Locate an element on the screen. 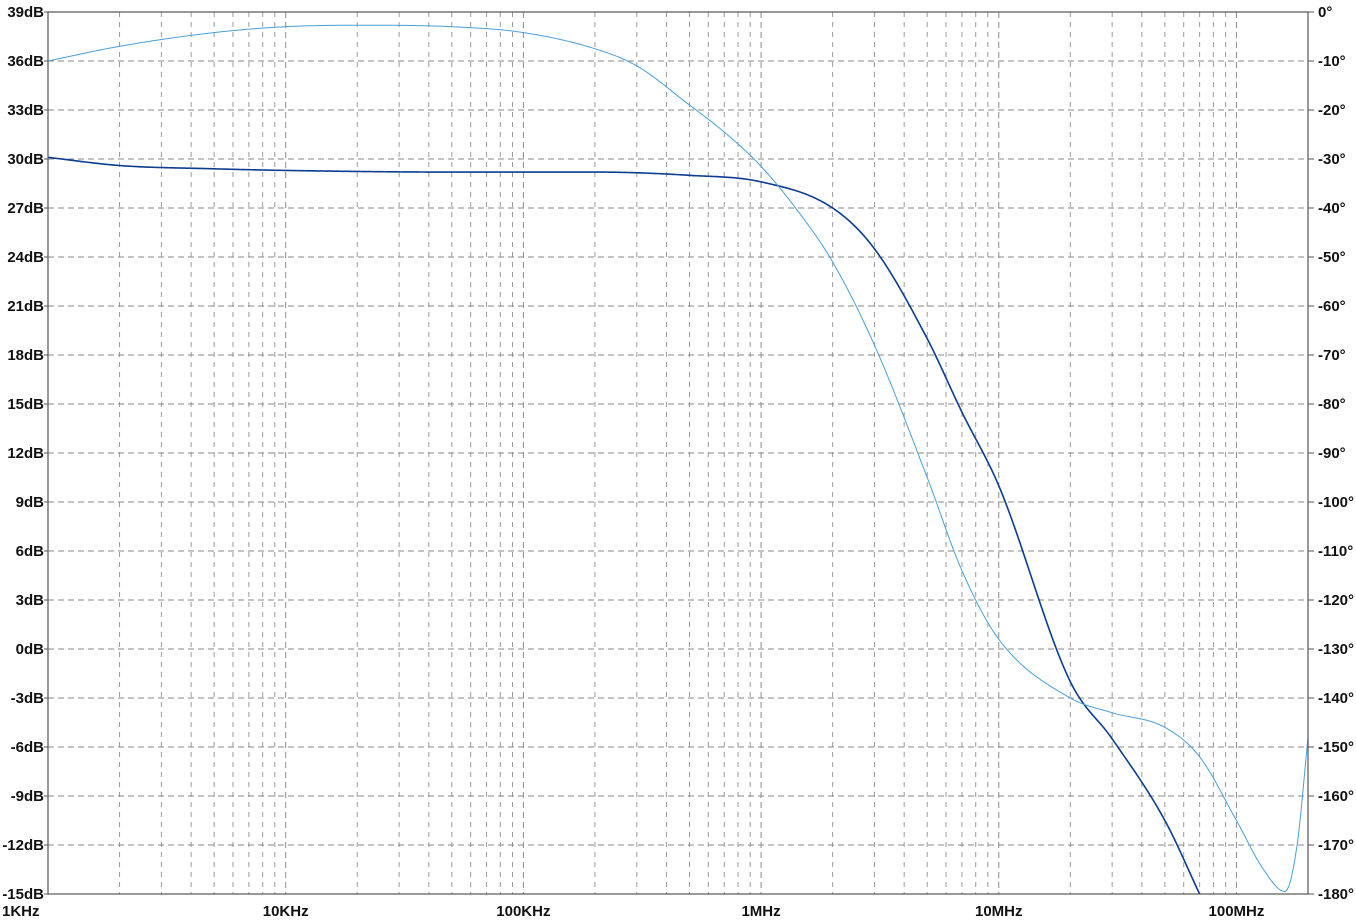  y-right-tick-label: -130° is located at coordinates (1336, 649).